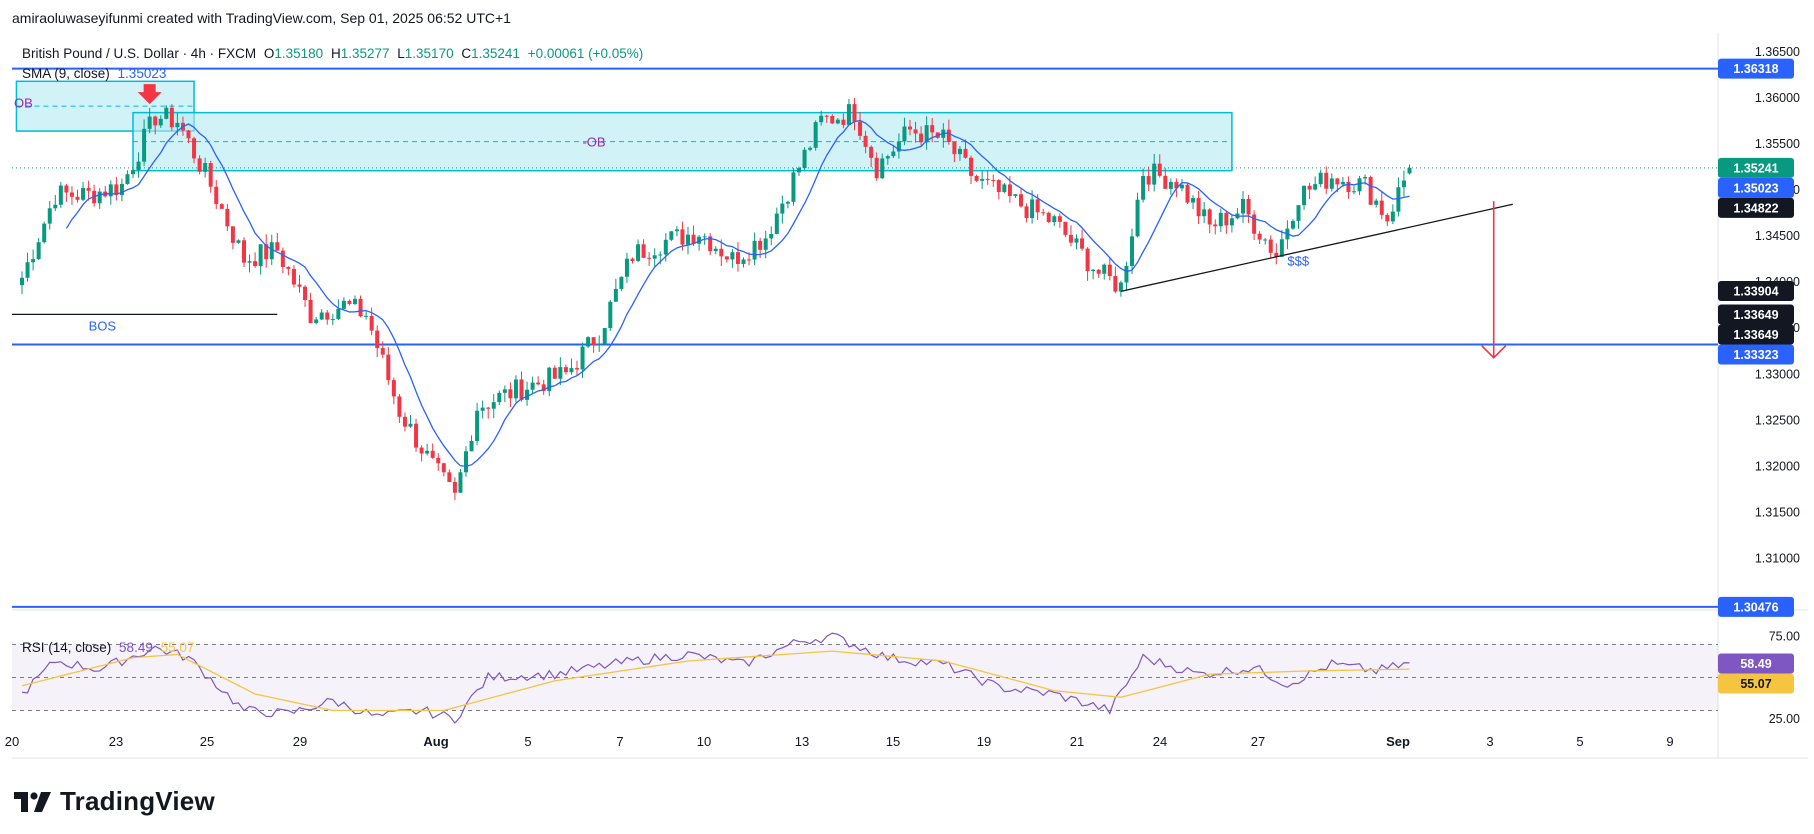  What do you see at coordinates (207, 741) in the screenshot?
I see `time-tick-label: 25` at bounding box center [207, 741].